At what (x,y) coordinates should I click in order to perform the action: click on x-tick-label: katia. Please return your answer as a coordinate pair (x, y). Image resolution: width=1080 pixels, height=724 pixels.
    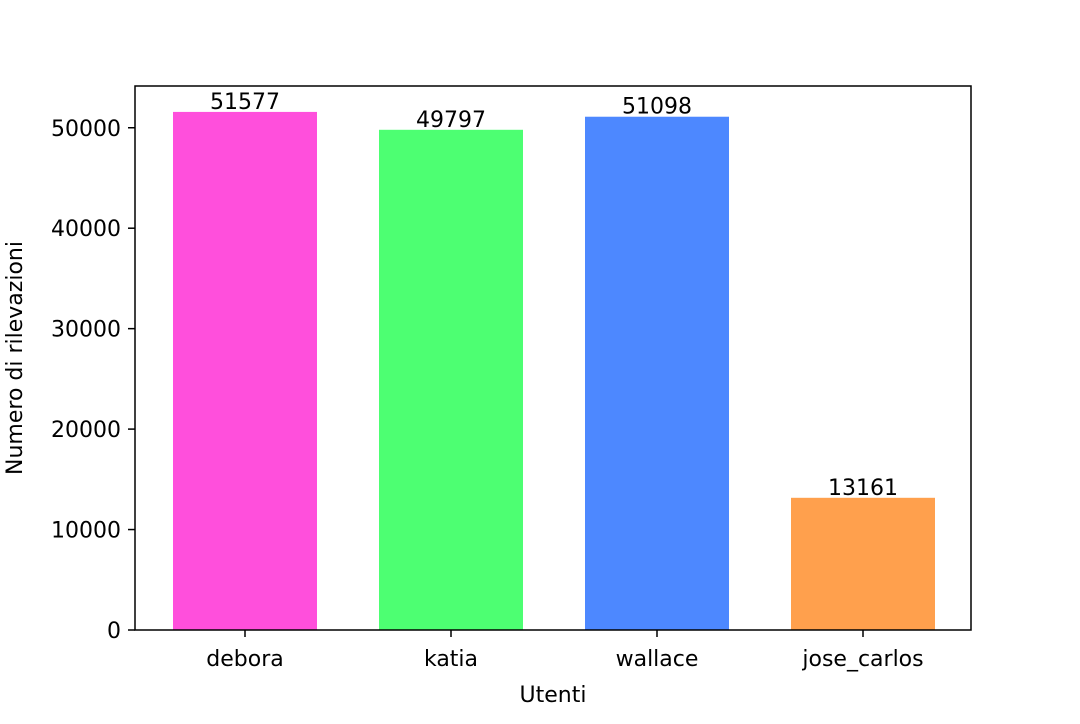
    Looking at the image, I should click on (451, 659).